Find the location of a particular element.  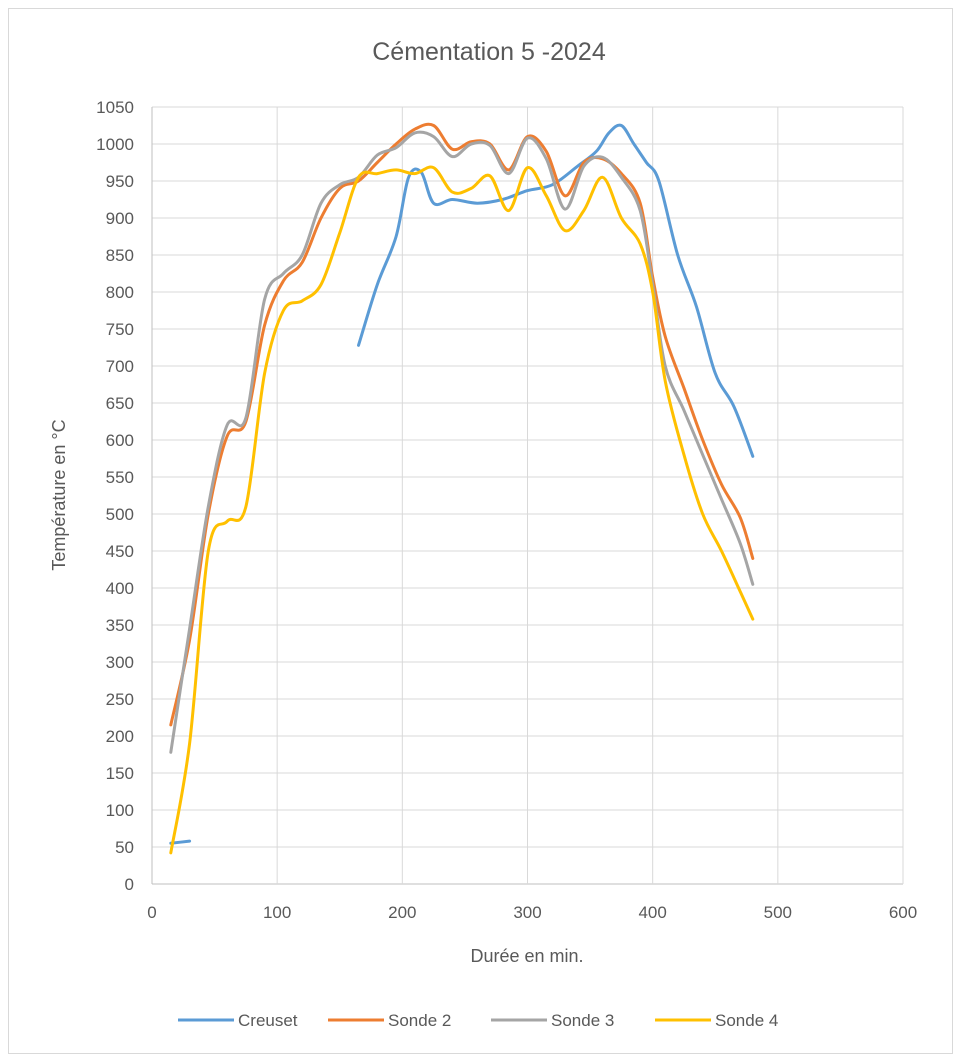

legend-label-sonde-4: Sonde 4 is located at coordinates (746, 1020).